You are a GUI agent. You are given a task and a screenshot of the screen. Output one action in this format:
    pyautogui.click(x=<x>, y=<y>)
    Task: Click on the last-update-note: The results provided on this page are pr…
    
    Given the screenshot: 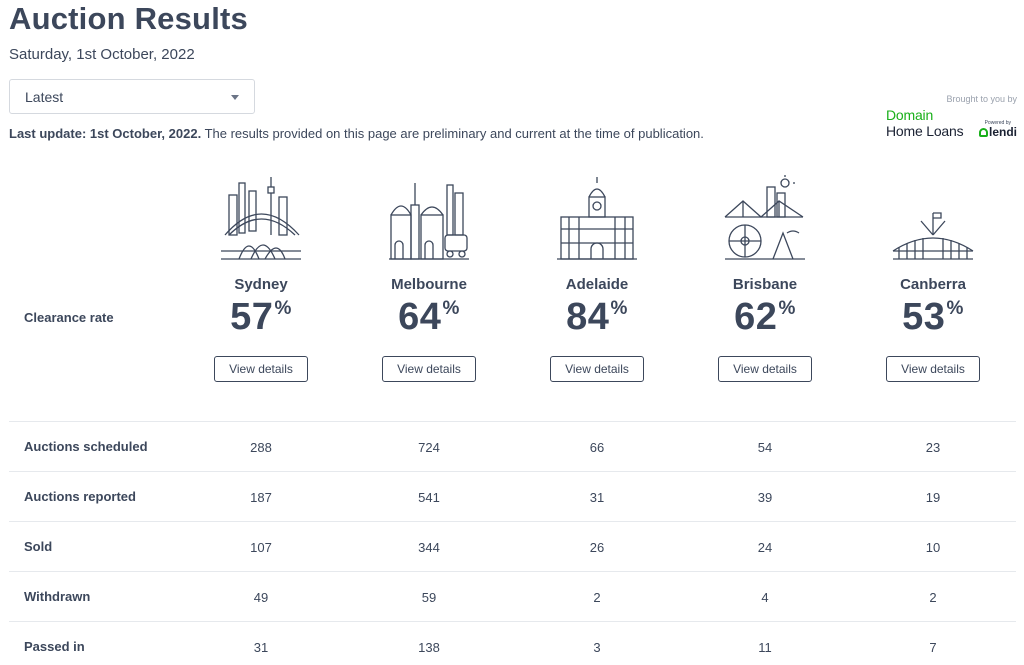 What is the action you would take?
    pyautogui.click(x=452, y=133)
    